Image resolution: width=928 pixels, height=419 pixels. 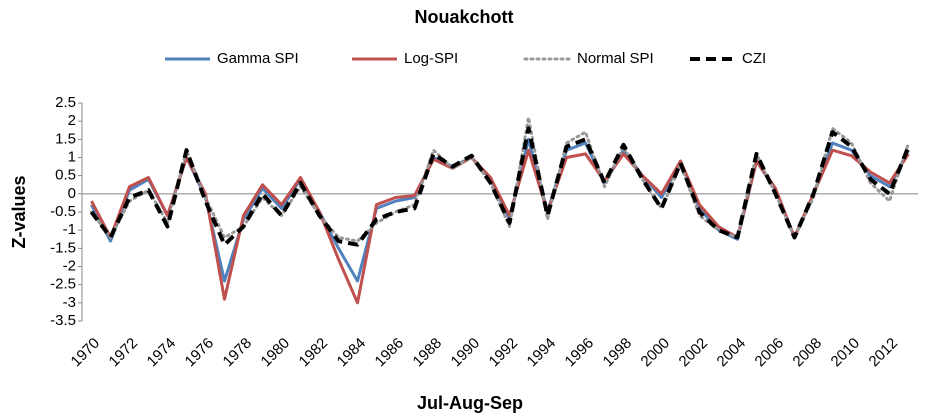 I want to click on y-tick-label: -3, so click(x=69, y=302).